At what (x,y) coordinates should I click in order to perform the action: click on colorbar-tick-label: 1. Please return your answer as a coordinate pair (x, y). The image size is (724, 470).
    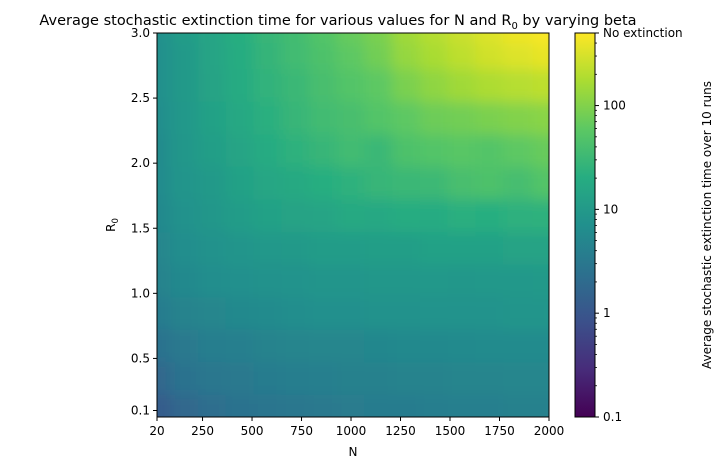
    Looking at the image, I should click on (607, 313).